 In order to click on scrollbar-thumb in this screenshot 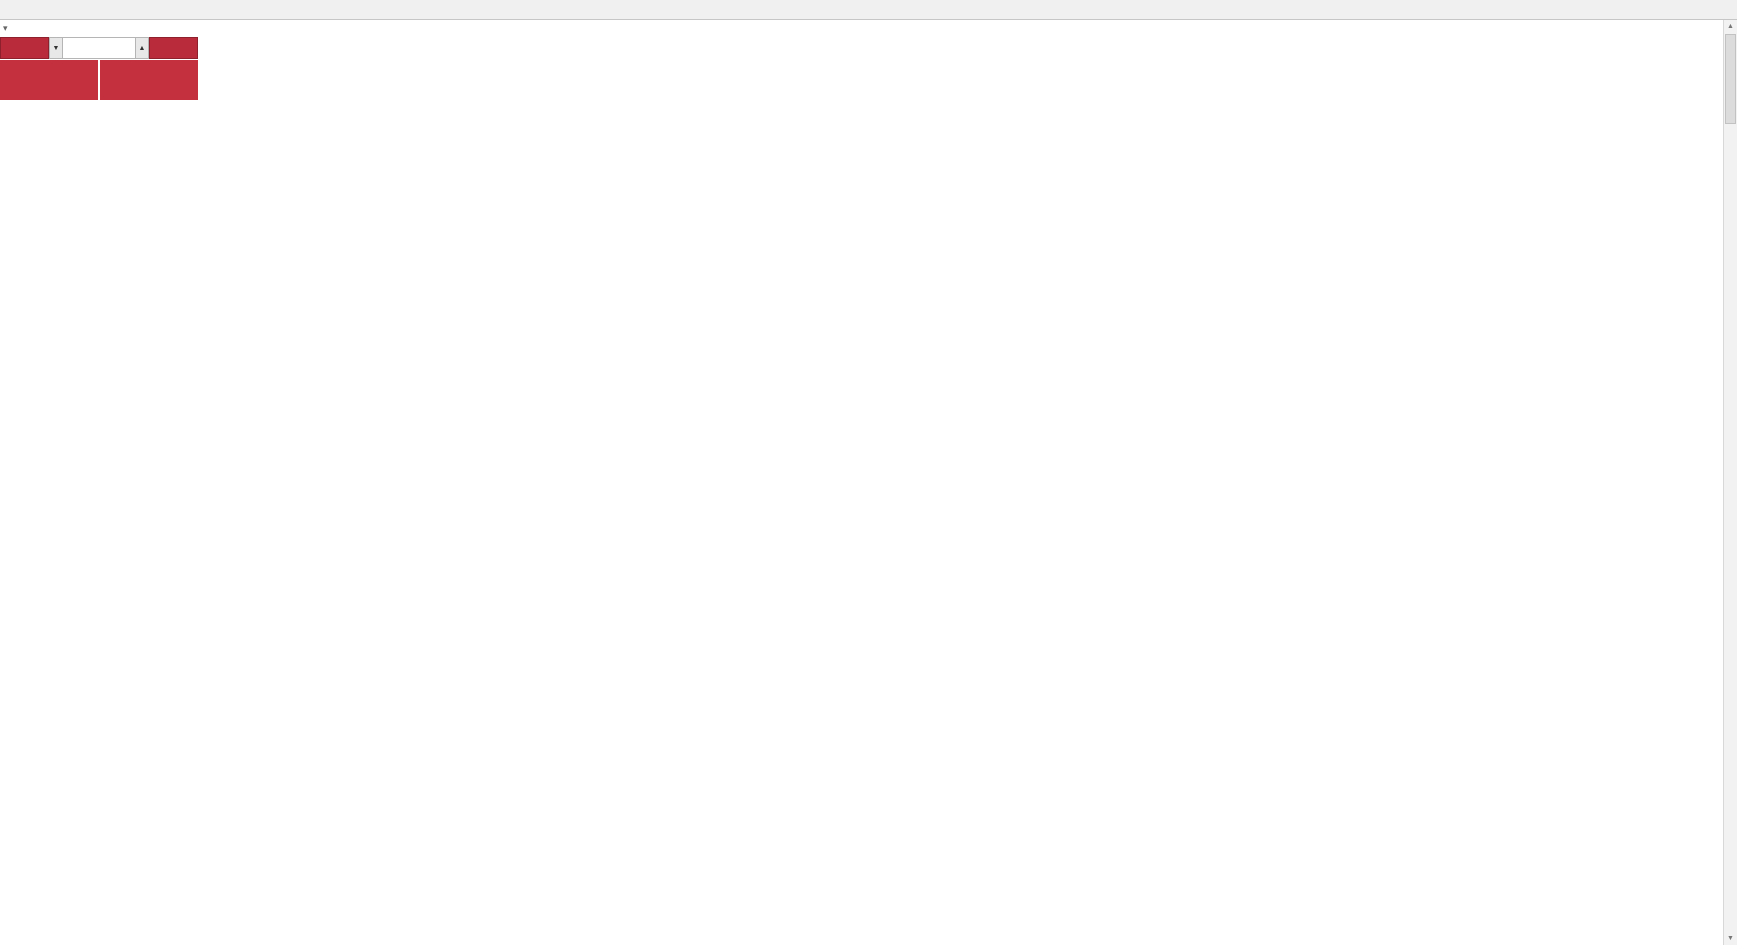, I will do `click(1730, 79)`.